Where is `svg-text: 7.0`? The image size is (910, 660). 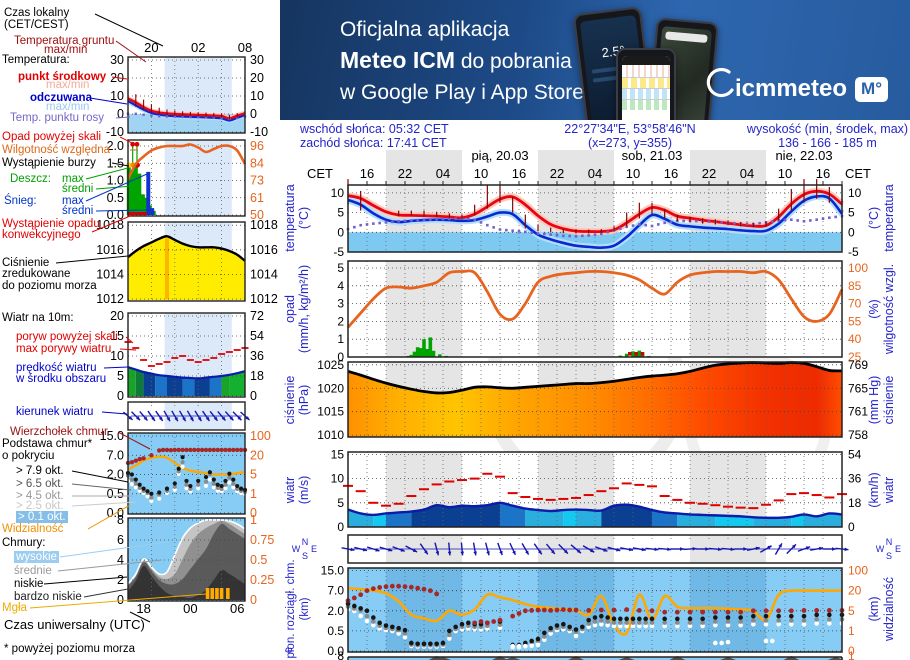
svg-text: 7.0 is located at coordinates (335, 591).